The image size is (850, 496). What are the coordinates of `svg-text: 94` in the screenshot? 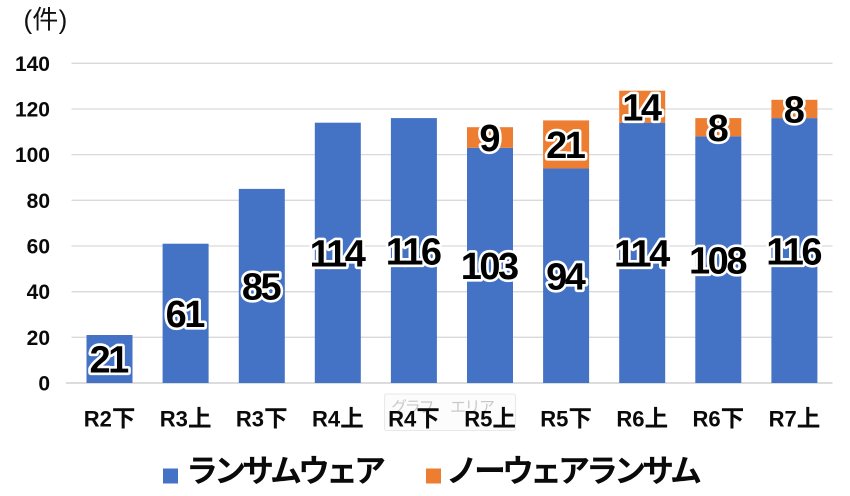 It's located at (566, 277).